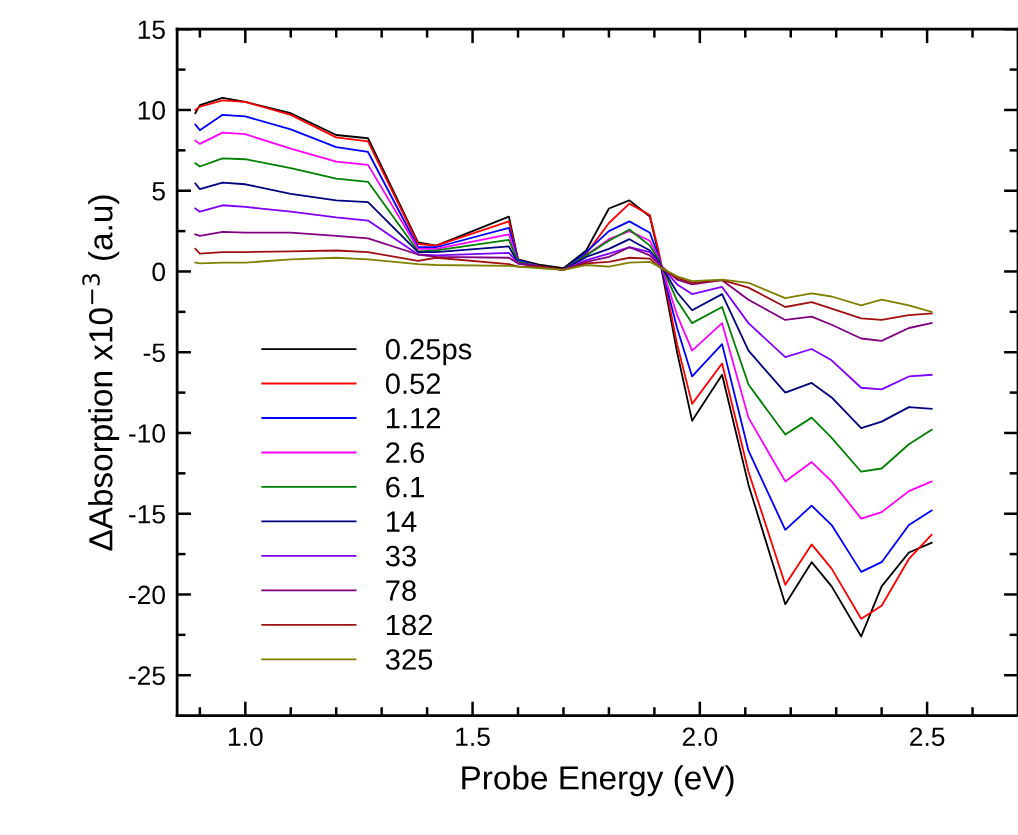 The height and width of the screenshot is (835, 1018). I want to click on y-tick-label: -25, so click(147, 676).